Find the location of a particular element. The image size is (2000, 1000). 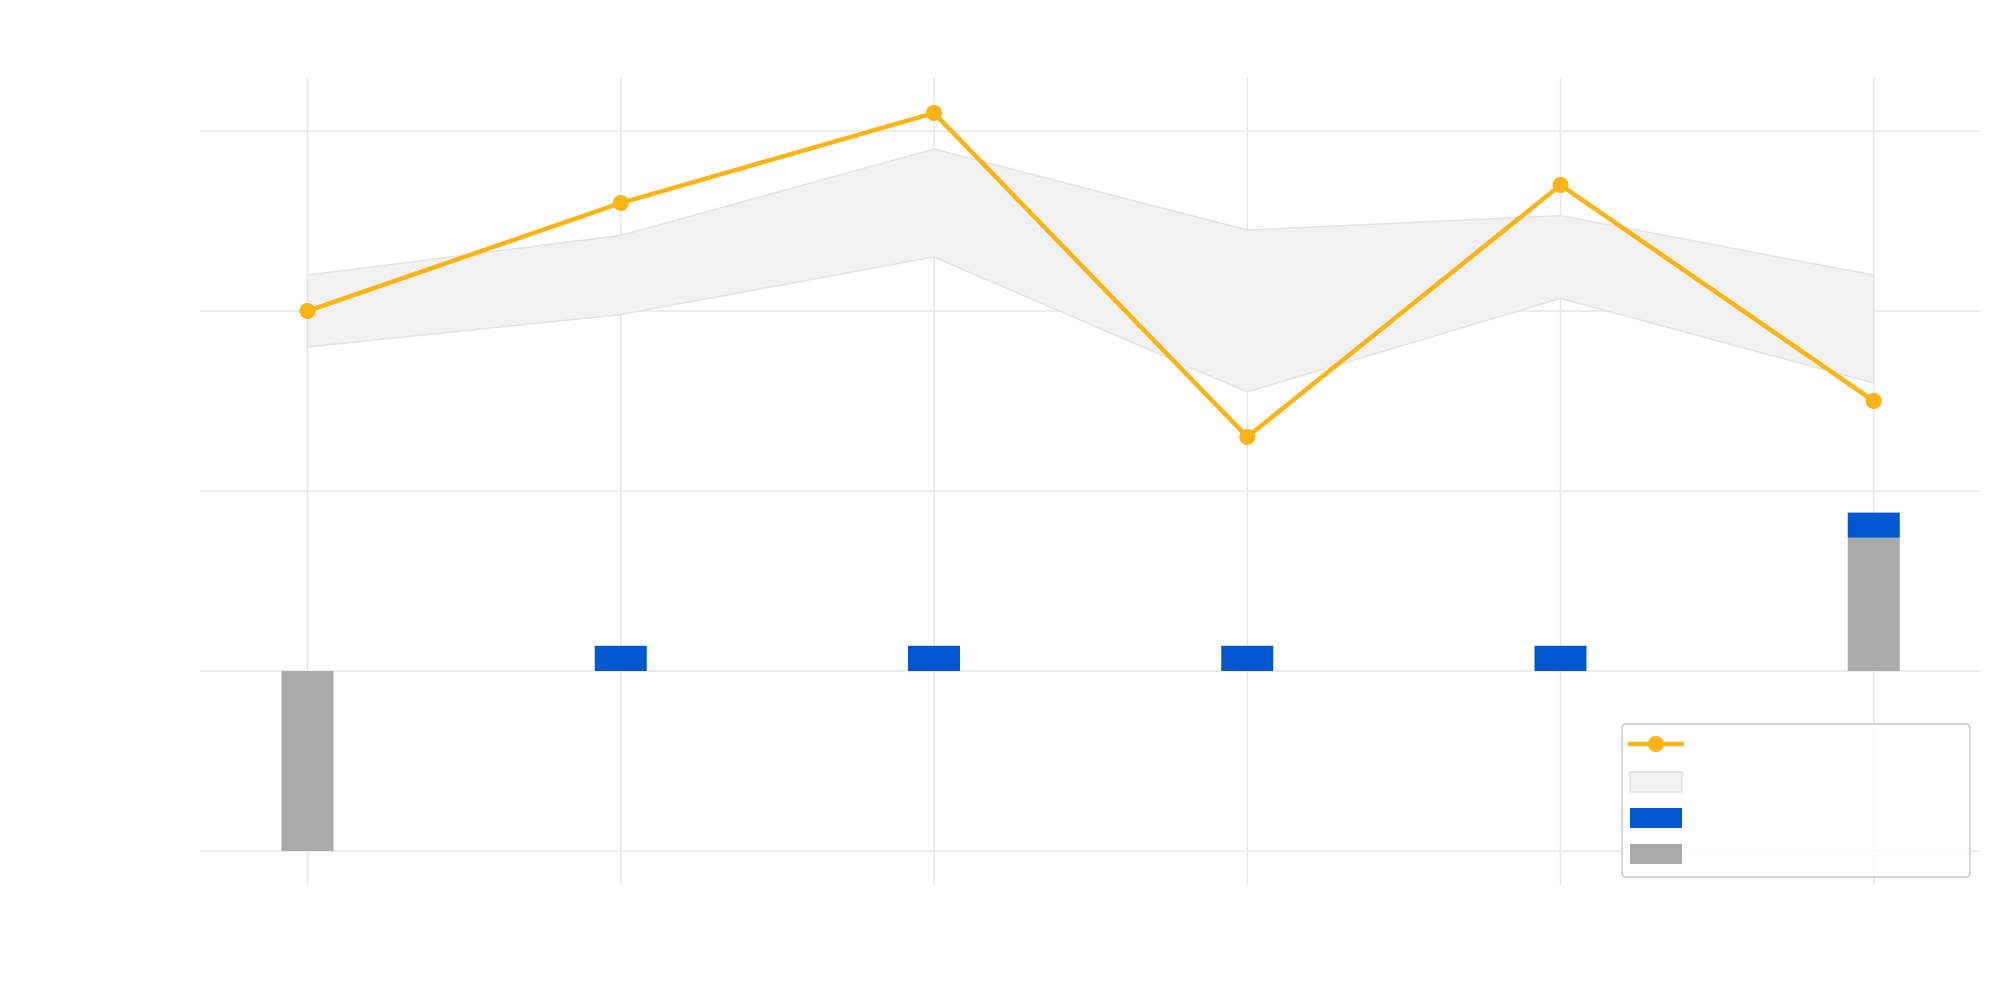

bar-s2-x1 is located at coordinates (307, 761).